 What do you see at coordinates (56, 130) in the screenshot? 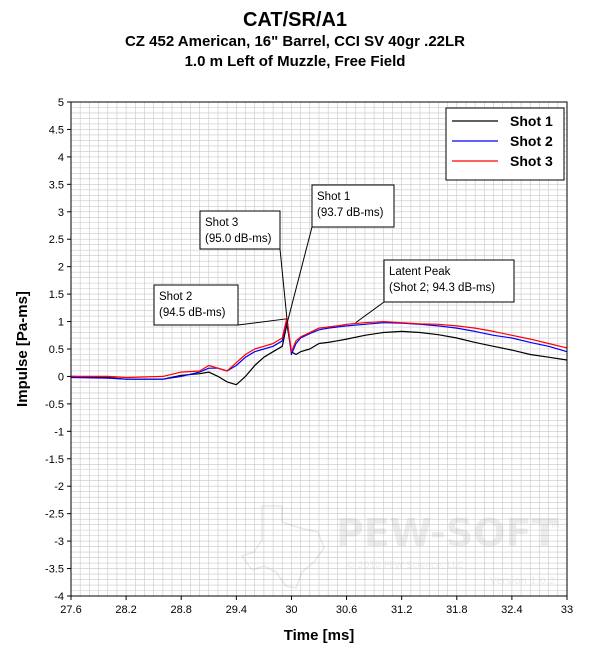
I see `y-tick-label: 4.5` at bounding box center [56, 130].